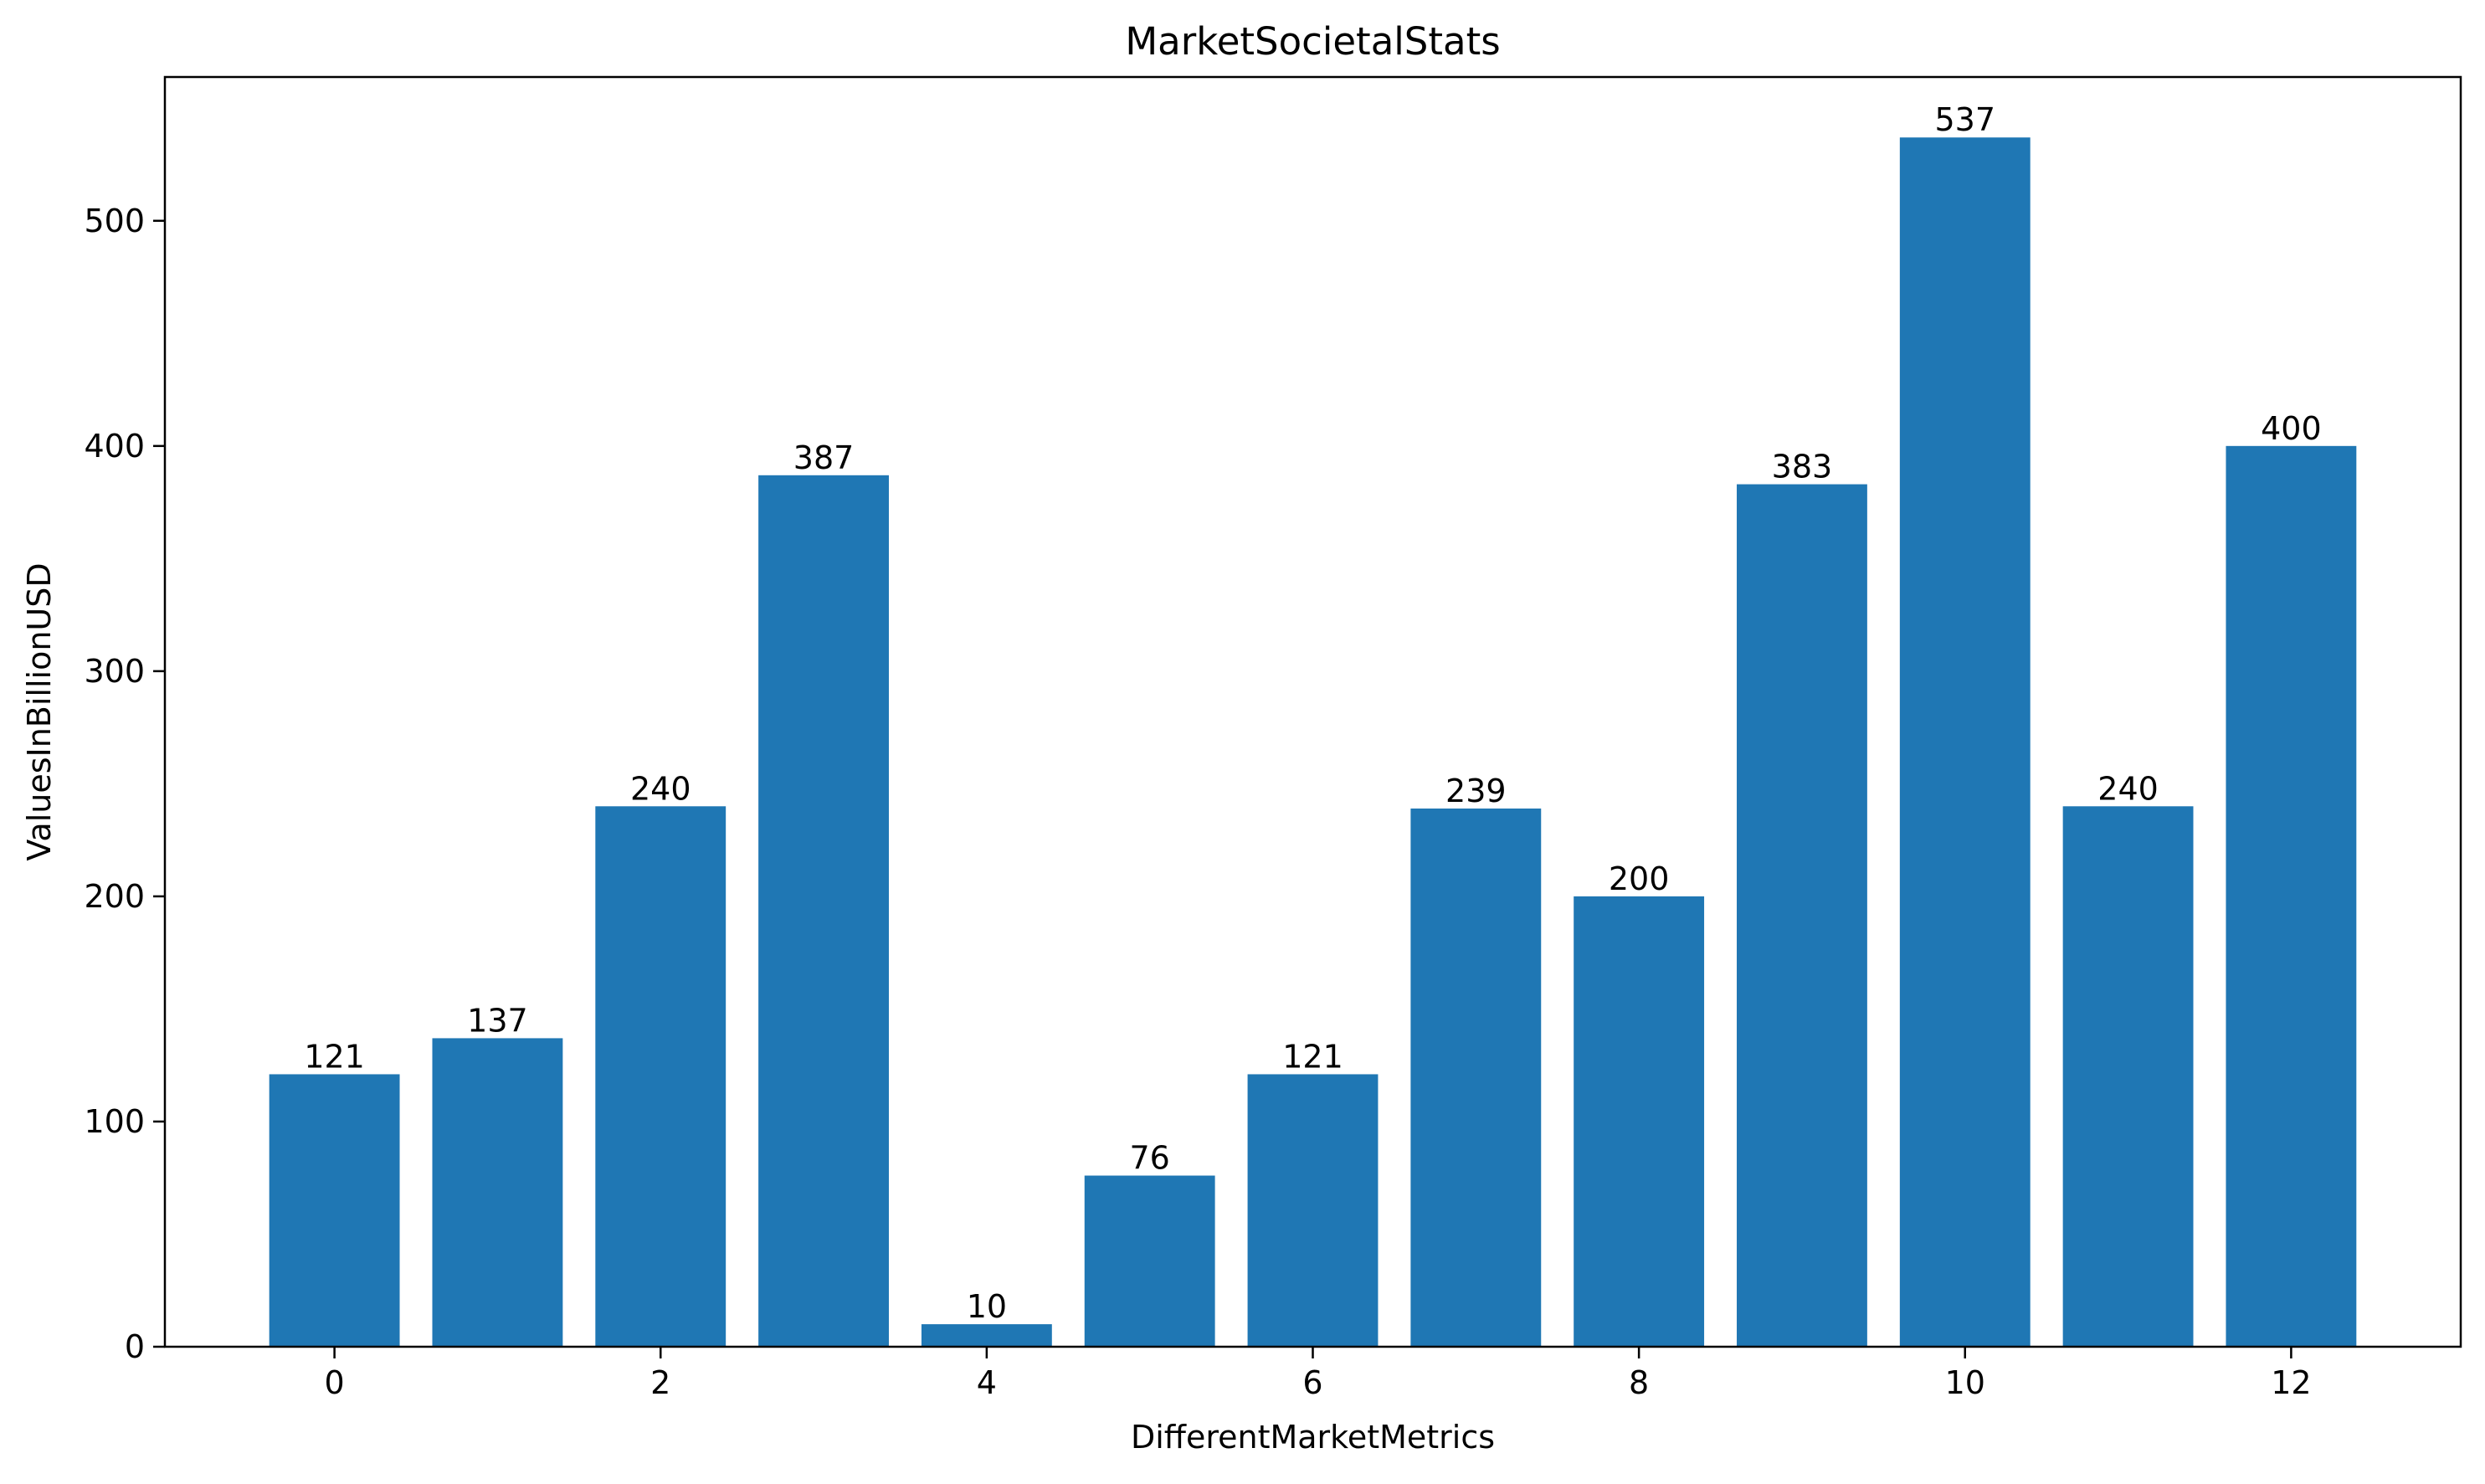 The image size is (2485, 1484). Describe the element at coordinates (114, 1121) in the screenshot. I see `y-tick-label-100: 100` at that location.